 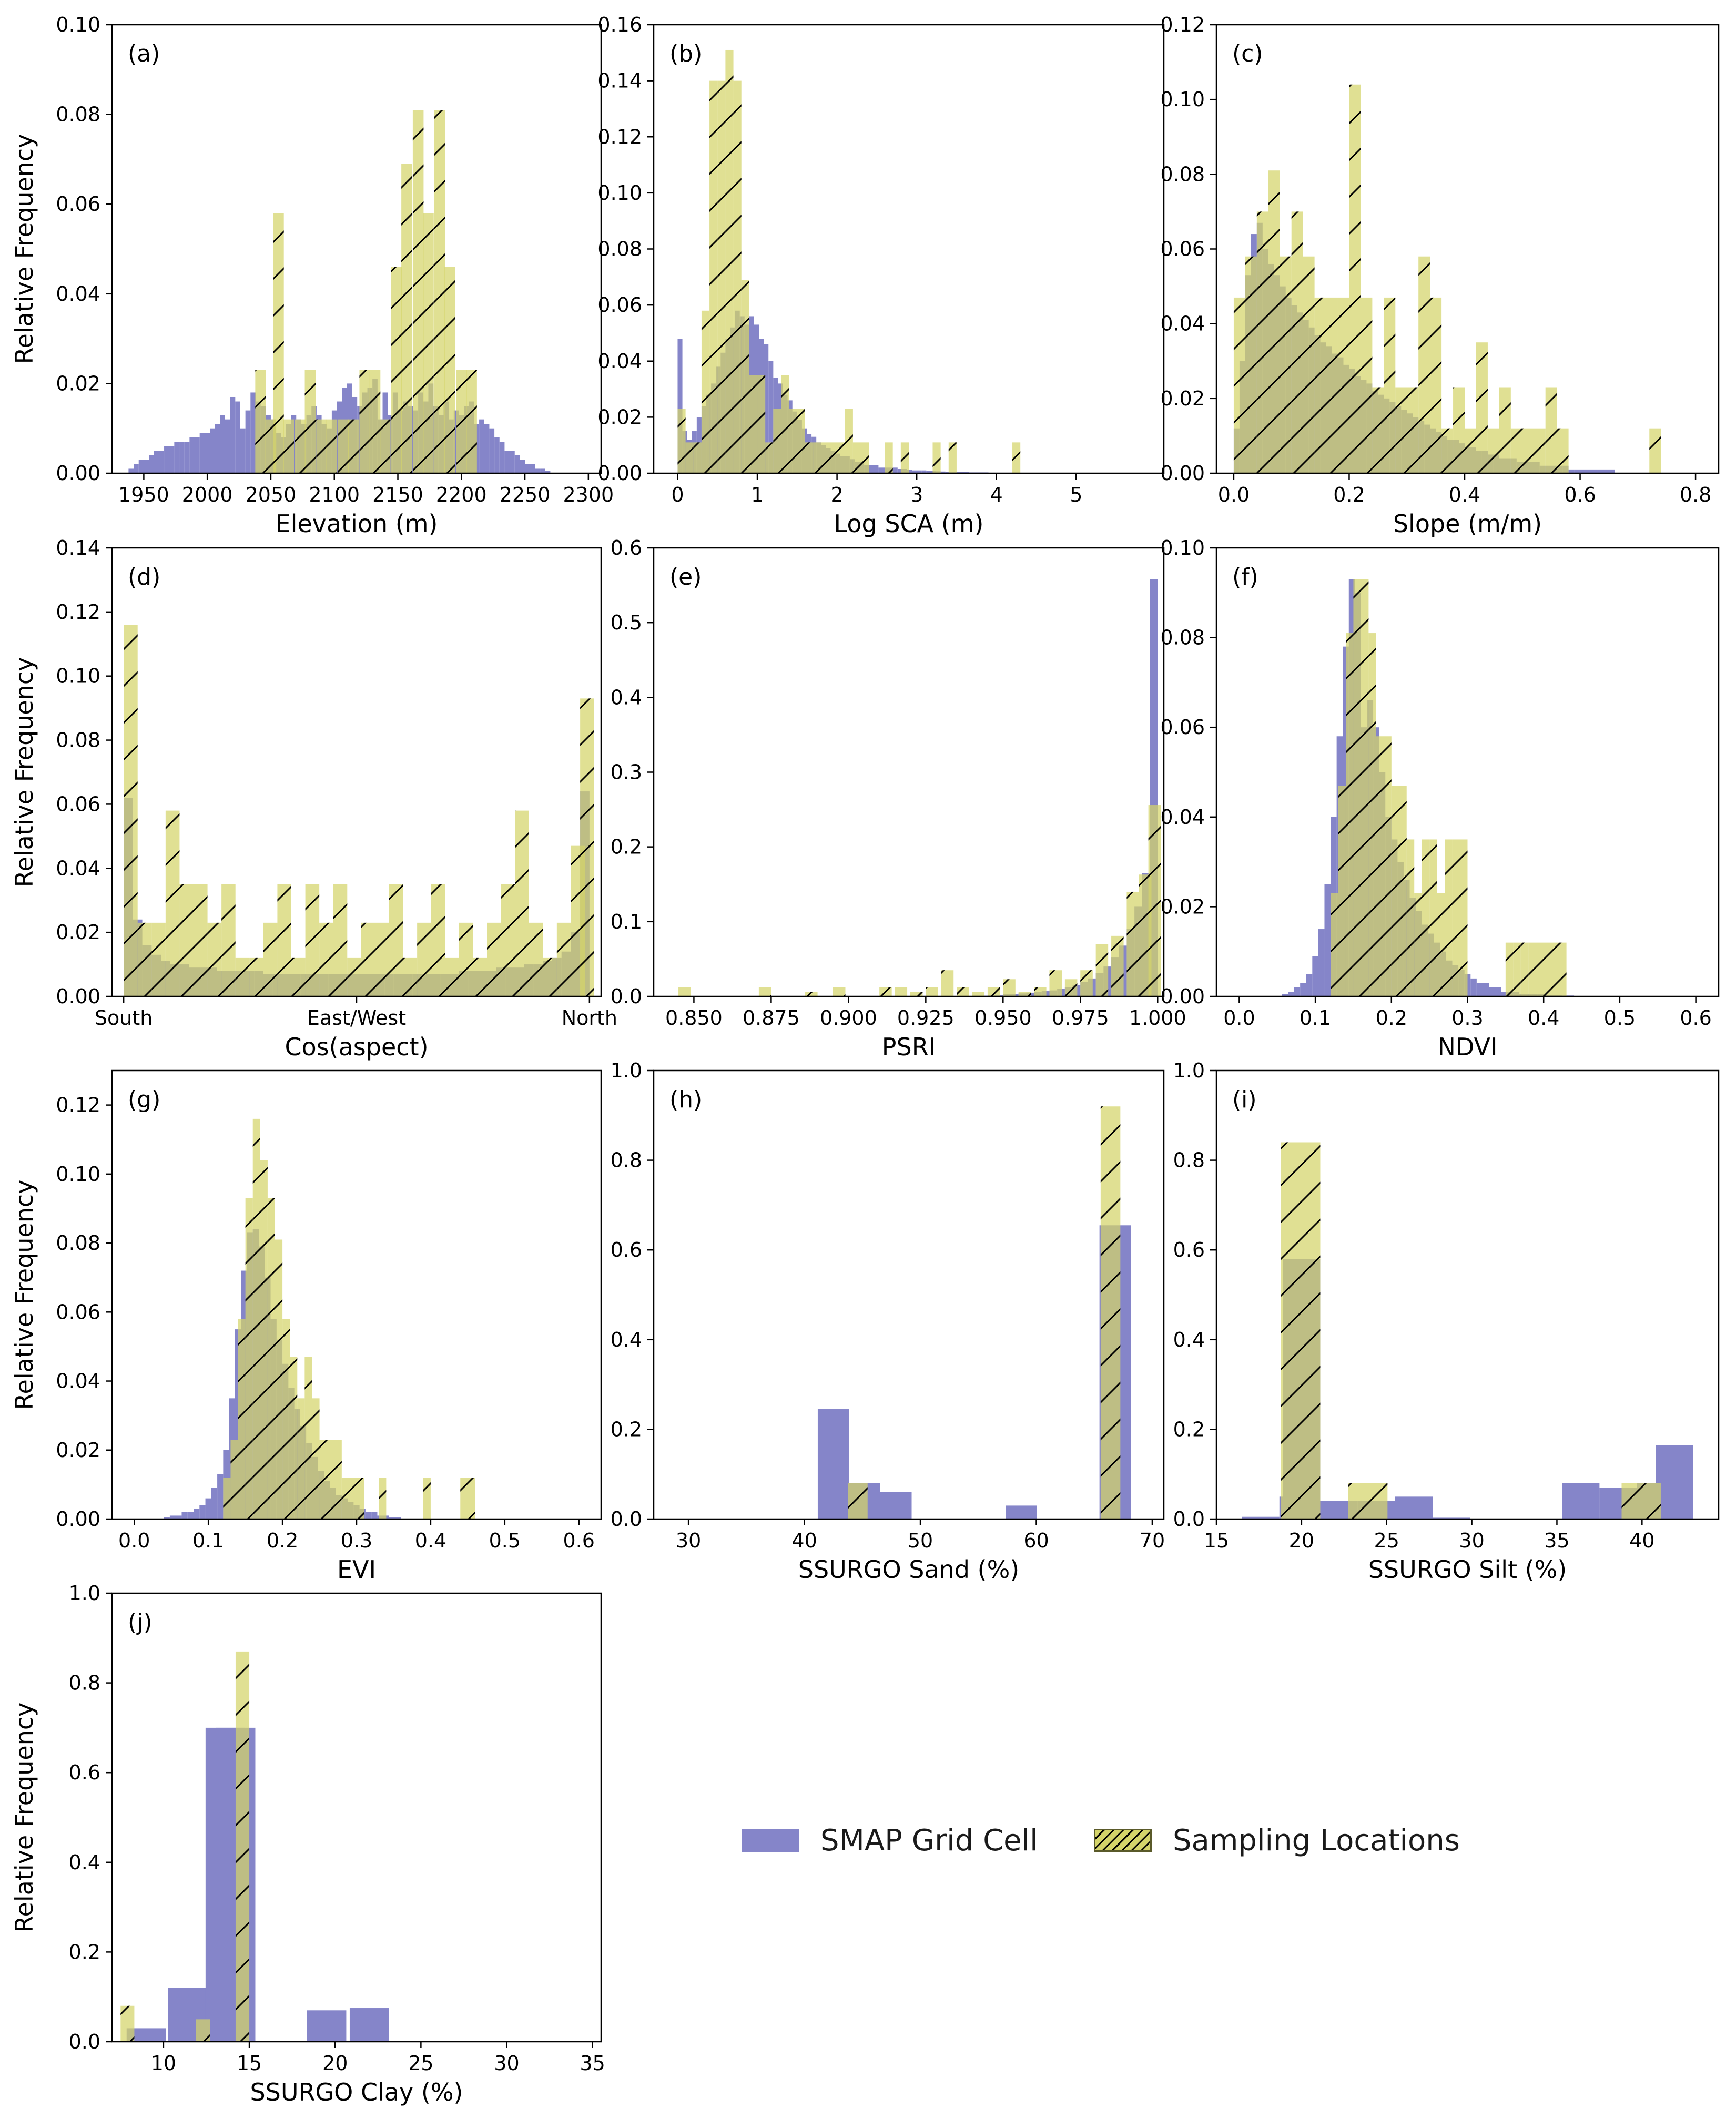 What do you see at coordinates (974, 1312) in the screenshot?
I see `bars-h` at bounding box center [974, 1312].